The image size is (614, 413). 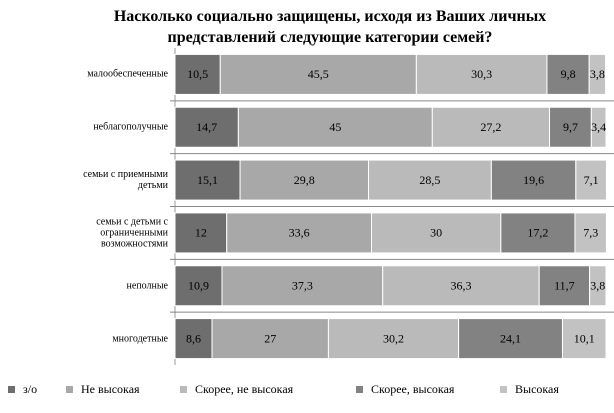 I want to click on value-label: 28,5, so click(x=429, y=180).